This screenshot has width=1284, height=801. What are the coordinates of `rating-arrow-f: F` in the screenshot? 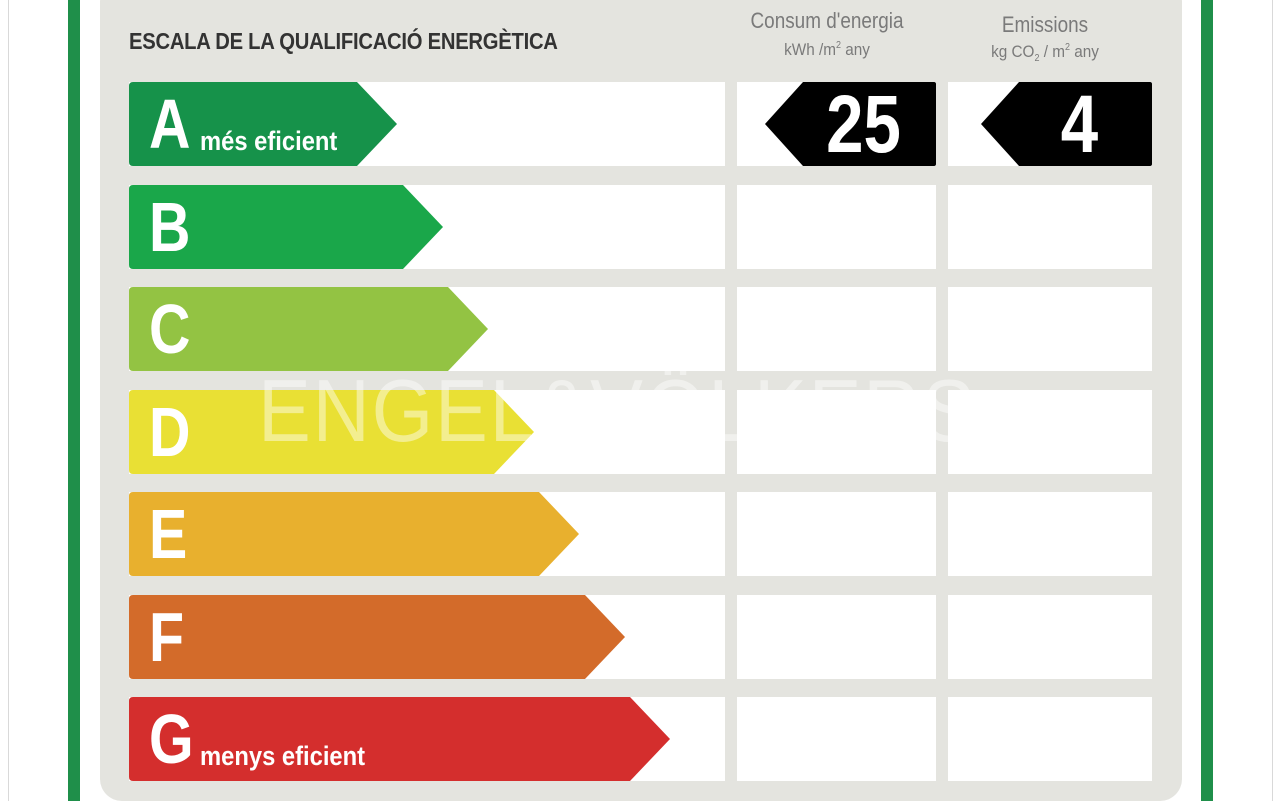 It's located at (377, 637).